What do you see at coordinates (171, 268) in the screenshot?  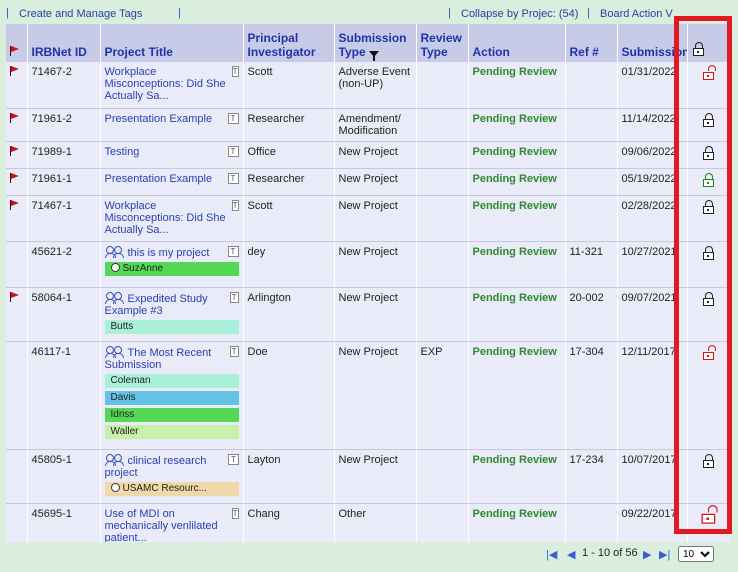 I see `tag: SuzAnne` at bounding box center [171, 268].